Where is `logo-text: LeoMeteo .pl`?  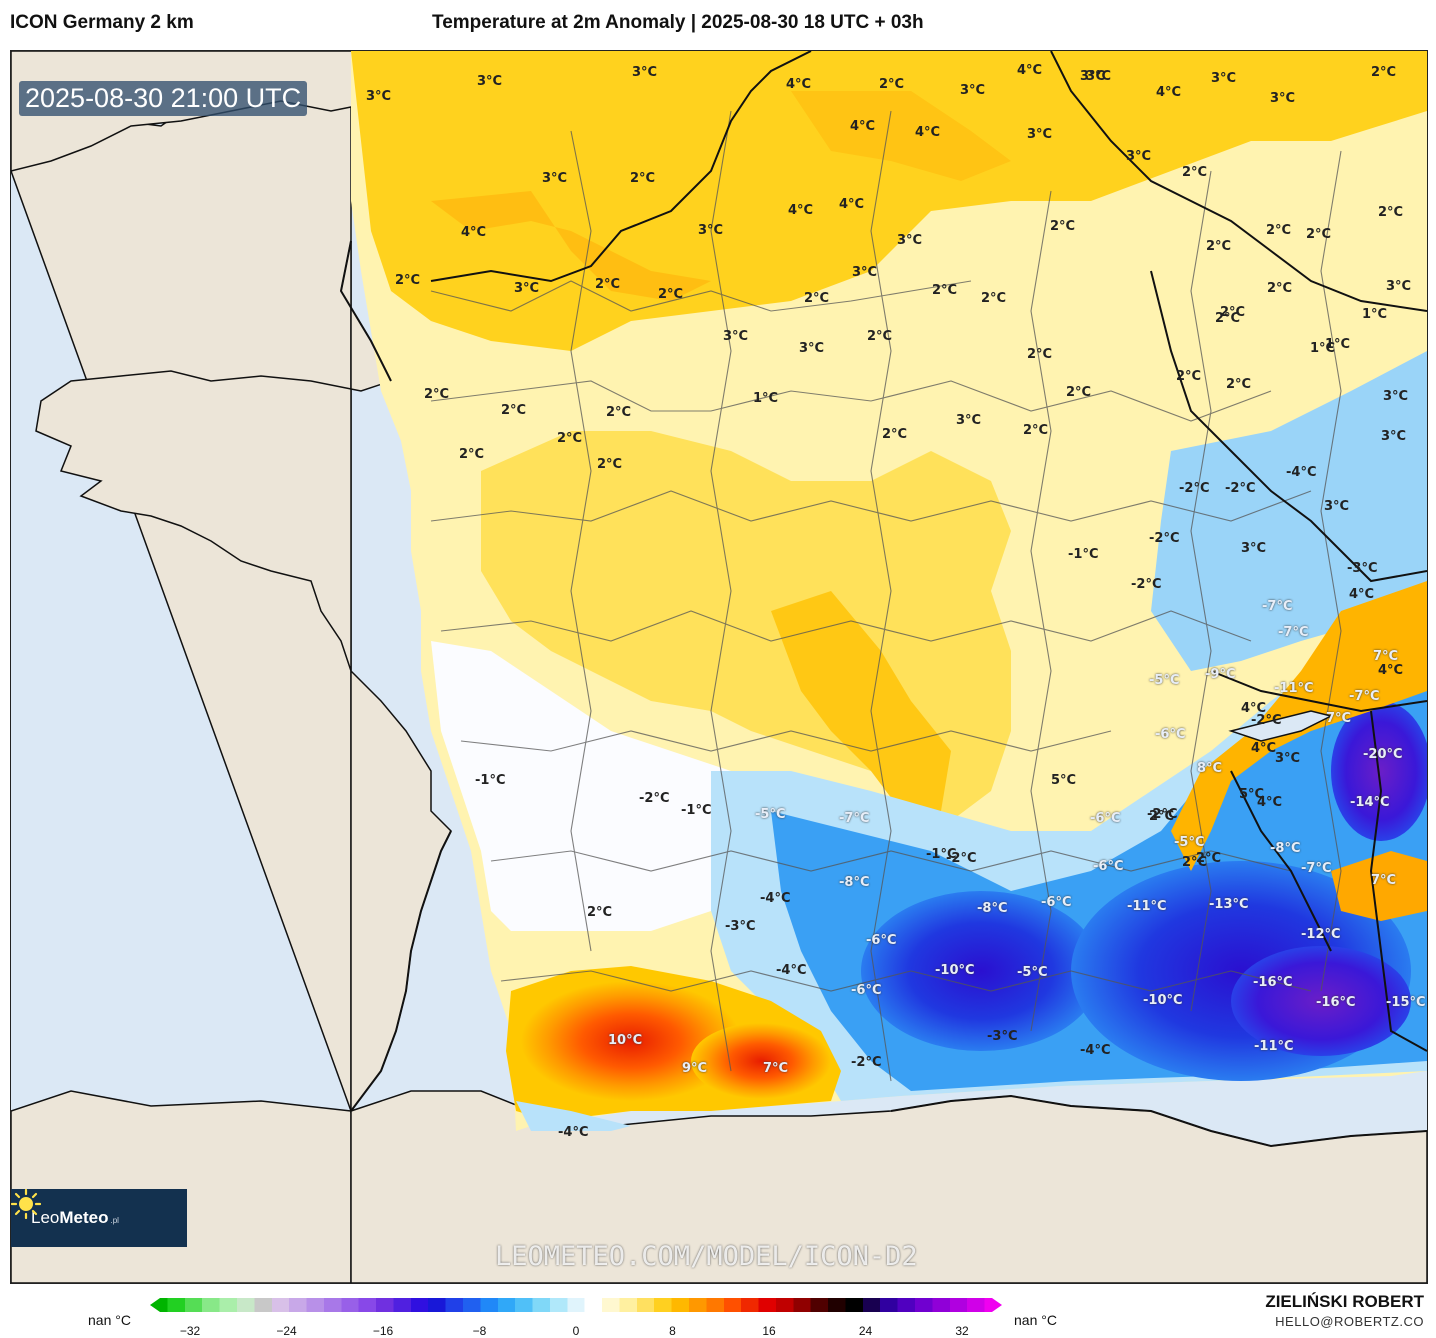 logo-text: LeoMeteo .pl is located at coordinates (75, 1218).